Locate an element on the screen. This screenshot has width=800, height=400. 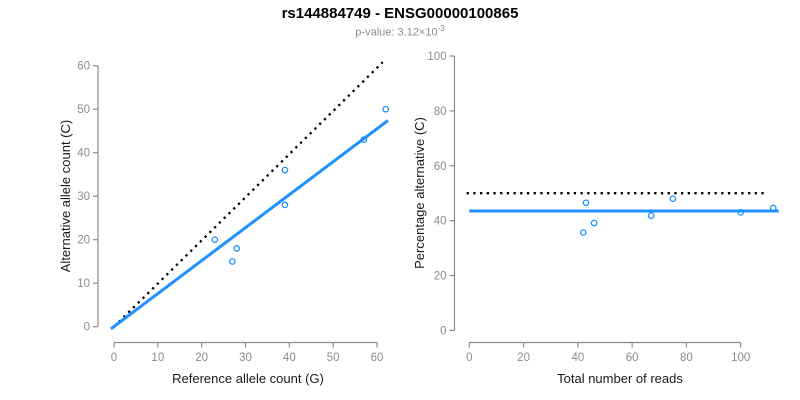
x-tick-label: 30 is located at coordinates (245, 358).